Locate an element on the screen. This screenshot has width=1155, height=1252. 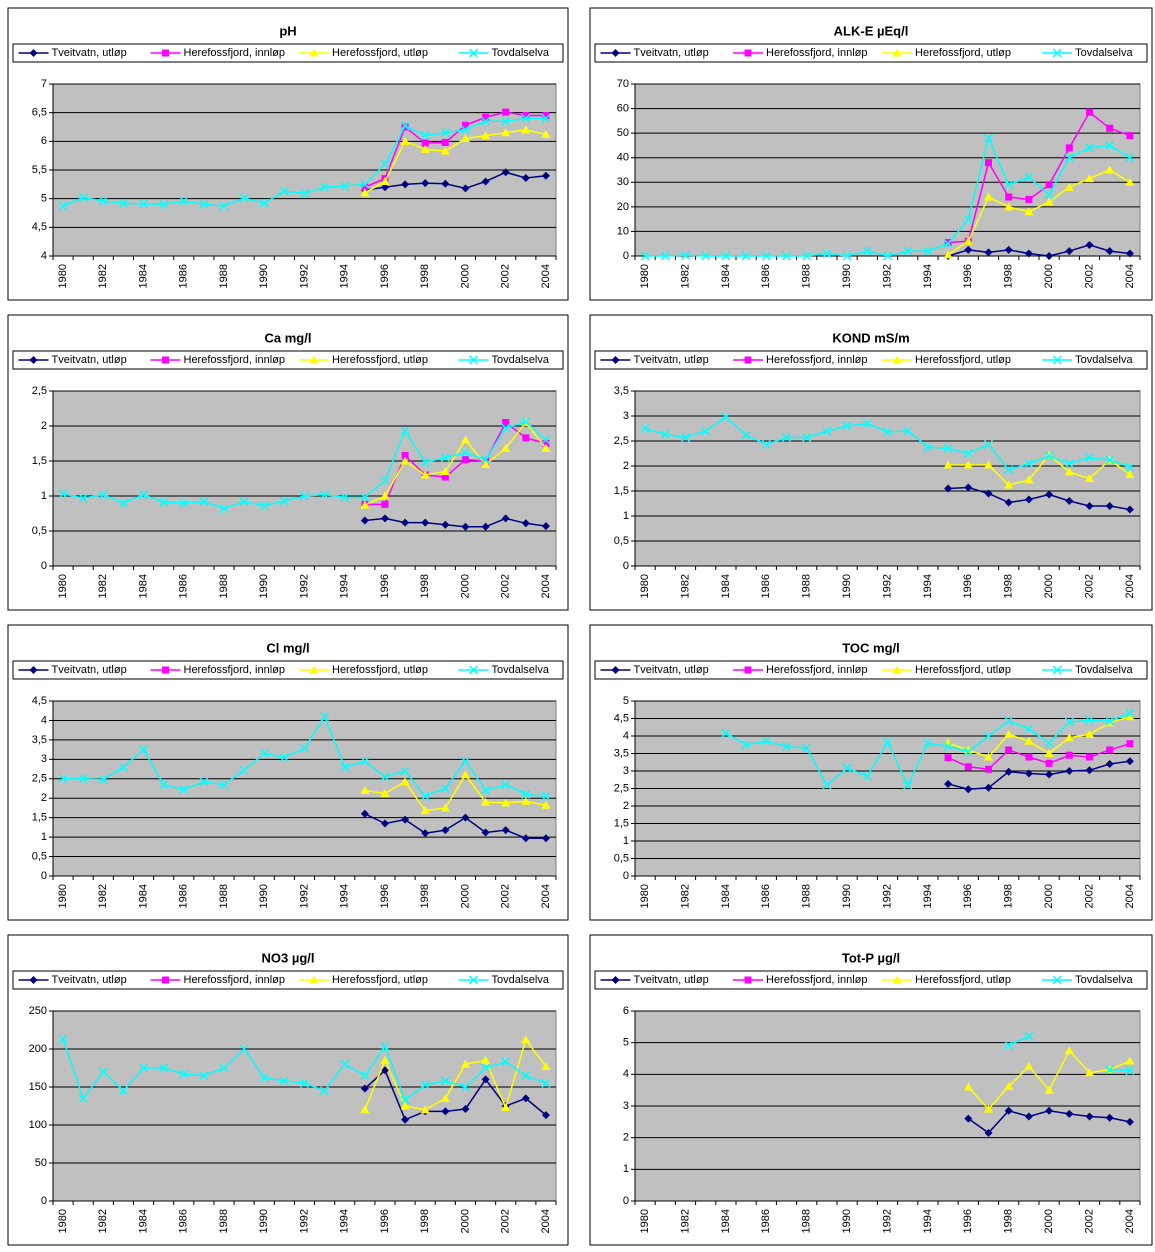
legend-box is located at coordinates (871, 360).